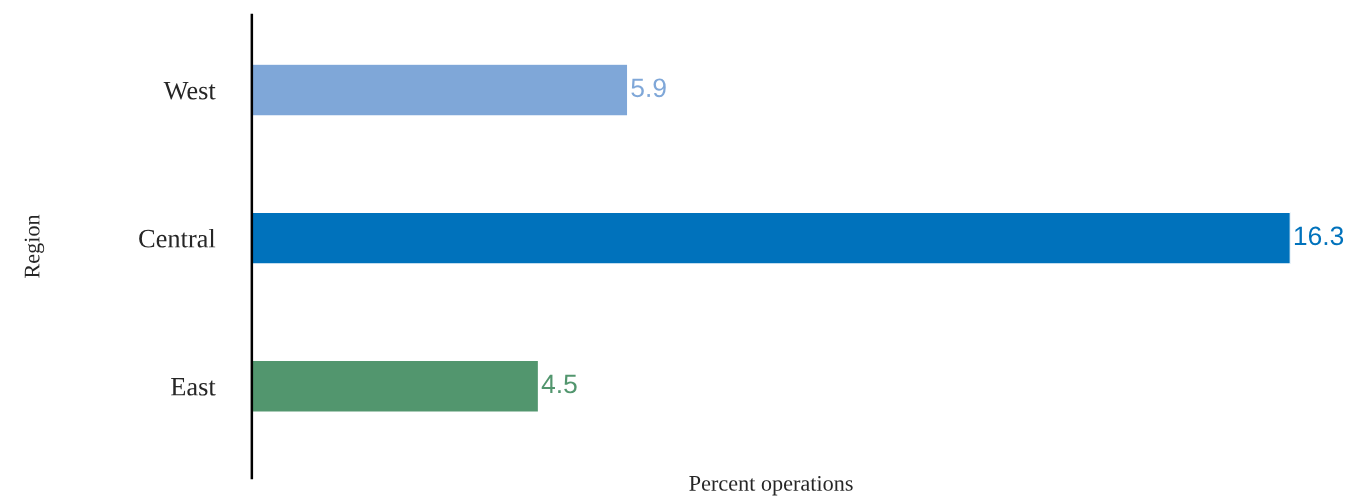  I want to click on data-label: 16.3, so click(1319, 236).